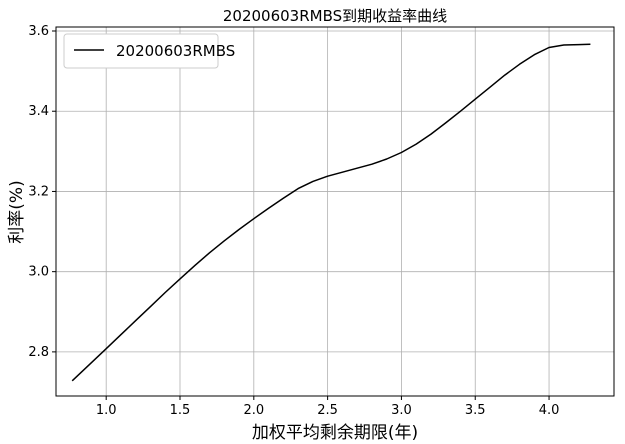 This screenshot has width=625, height=444. What do you see at coordinates (38, 352) in the screenshot?
I see `y-tick-label: 2.8` at bounding box center [38, 352].